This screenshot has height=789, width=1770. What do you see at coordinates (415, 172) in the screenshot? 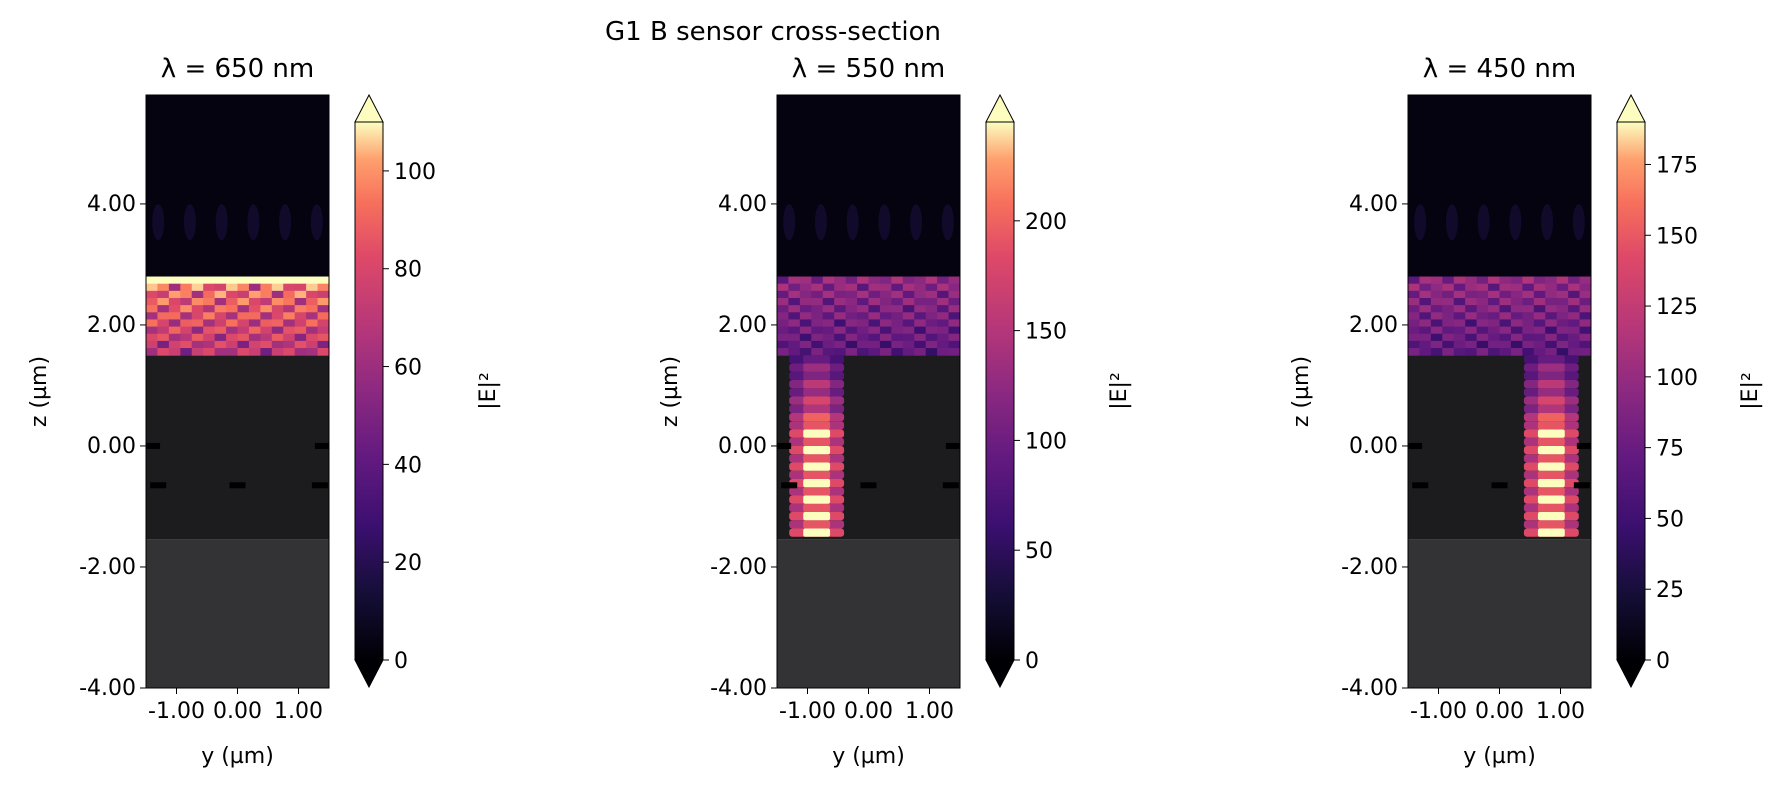
I see `colorbar-tick-label: 100` at bounding box center [415, 172].